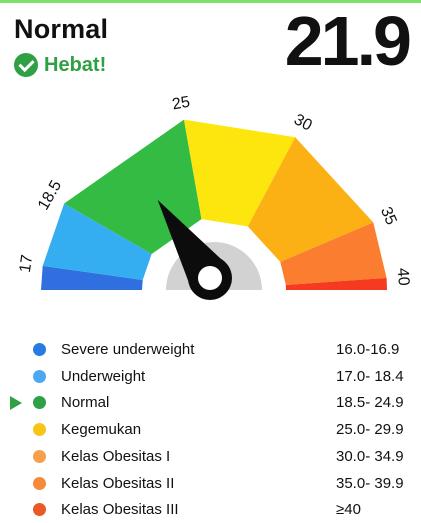 The height and width of the screenshot is (523, 421). What do you see at coordinates (348, 41) in the screenshot?
I see `bmi-value: 21.9` at bounding box center [348, 41].